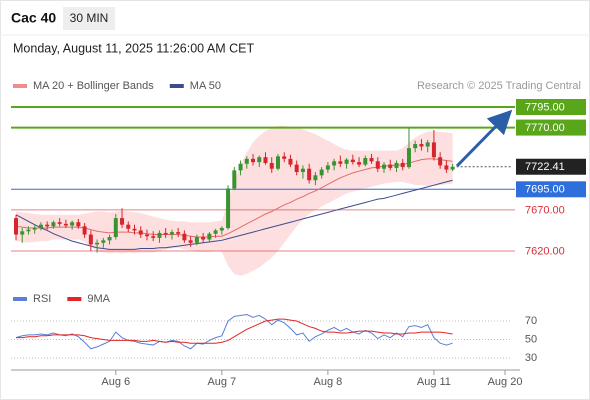  I want to click on y-tick-label: 70, so click(531, 321).